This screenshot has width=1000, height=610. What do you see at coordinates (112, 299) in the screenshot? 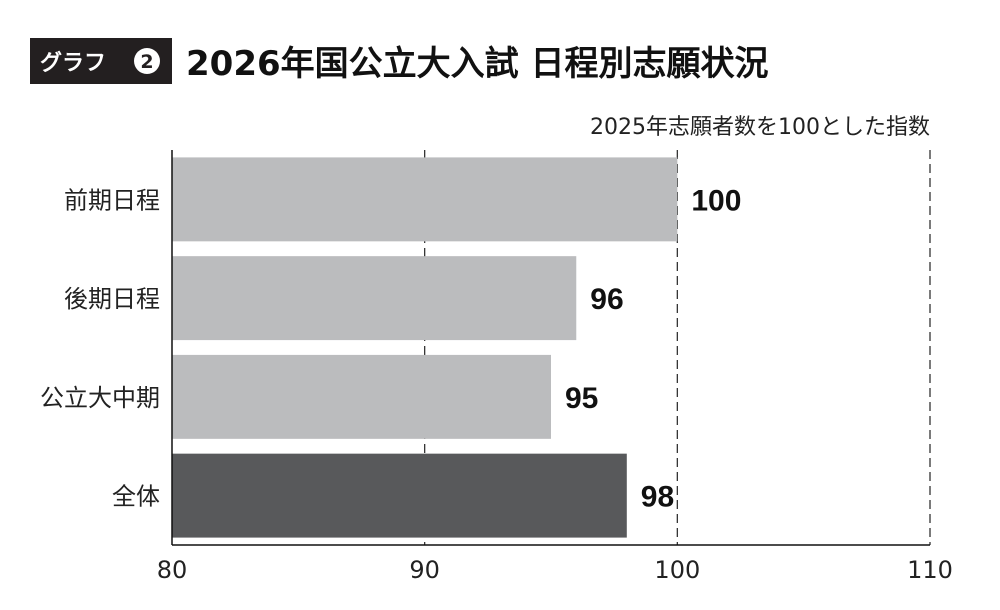
I see `category-label: 後期日程` at bounding box center [112, 299].